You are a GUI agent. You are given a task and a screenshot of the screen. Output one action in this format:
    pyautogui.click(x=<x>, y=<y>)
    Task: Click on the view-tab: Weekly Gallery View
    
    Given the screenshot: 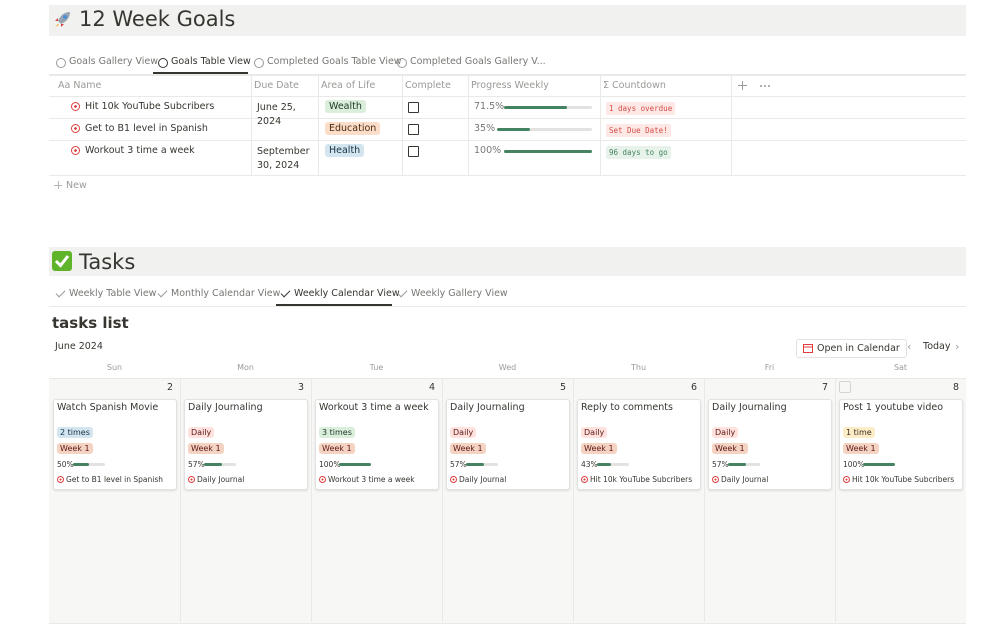 What is the action you would take?
    pyautogui.click(x=459, y=293)
    